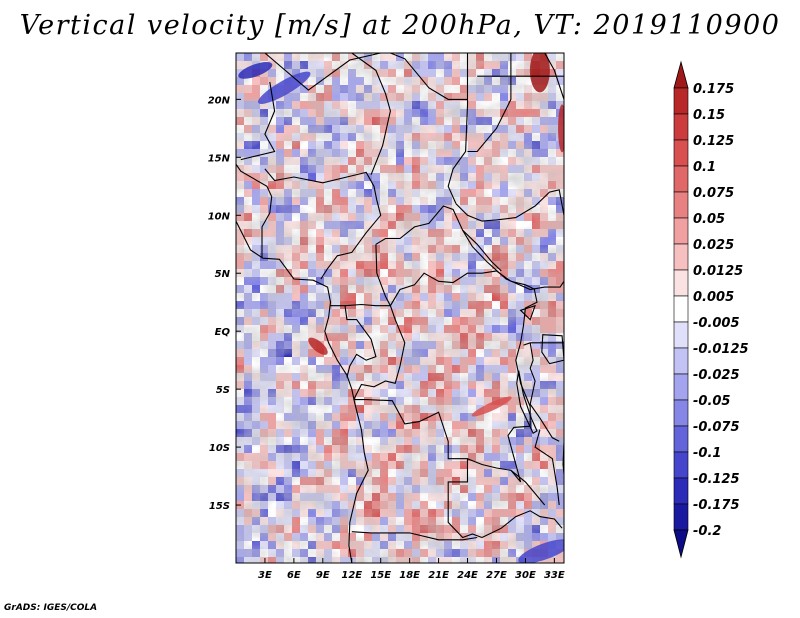 This screenshot has width=800, height=618. I want to click on lat-tick-label: EQ, so click(223, 332).